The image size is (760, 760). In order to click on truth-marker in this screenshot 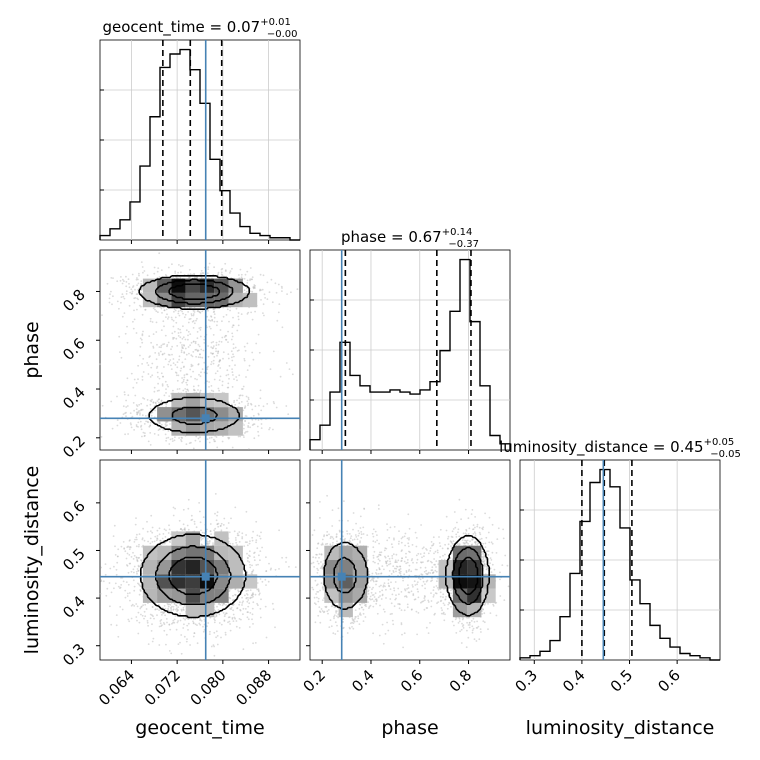, I will do `click(205, 418)`.